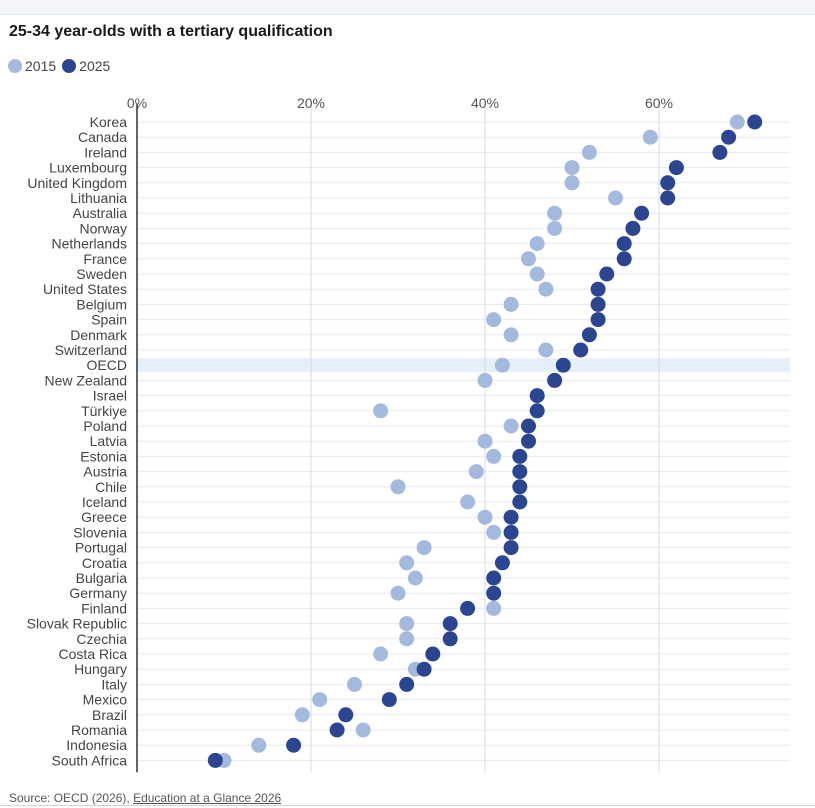 The width and height of the screenshot is (815, 808). I want to click on category-label: OECD, so click(107, 365).